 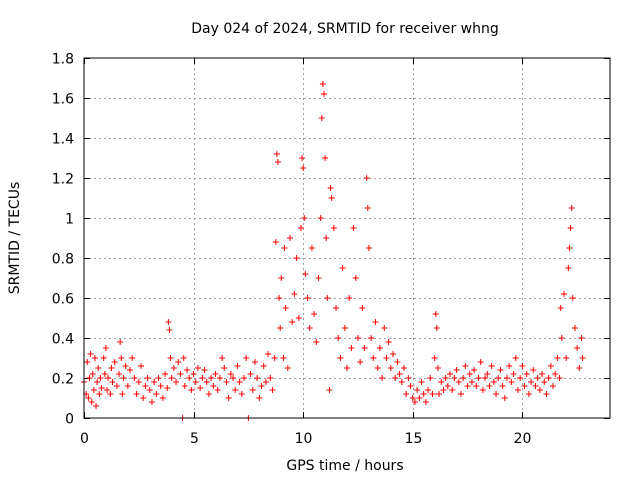 I want to click on x-tick-label: 10, so click(x=304, y=439).